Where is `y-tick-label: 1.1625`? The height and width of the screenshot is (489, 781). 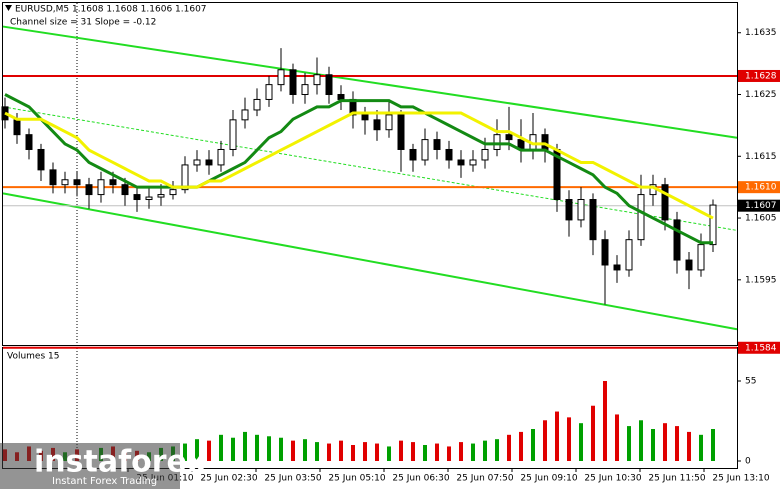 y-tick-label: 1.1625 is located at coordinates (761, 95).